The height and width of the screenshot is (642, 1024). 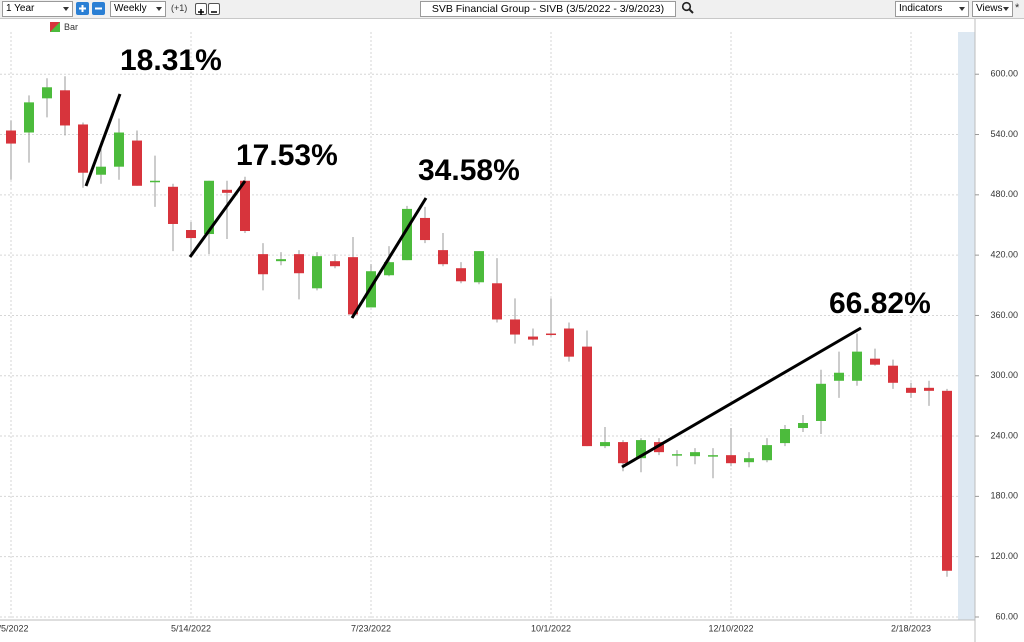 I want to click on y-tick-label: 240.00, so click(x=1004, y=435).